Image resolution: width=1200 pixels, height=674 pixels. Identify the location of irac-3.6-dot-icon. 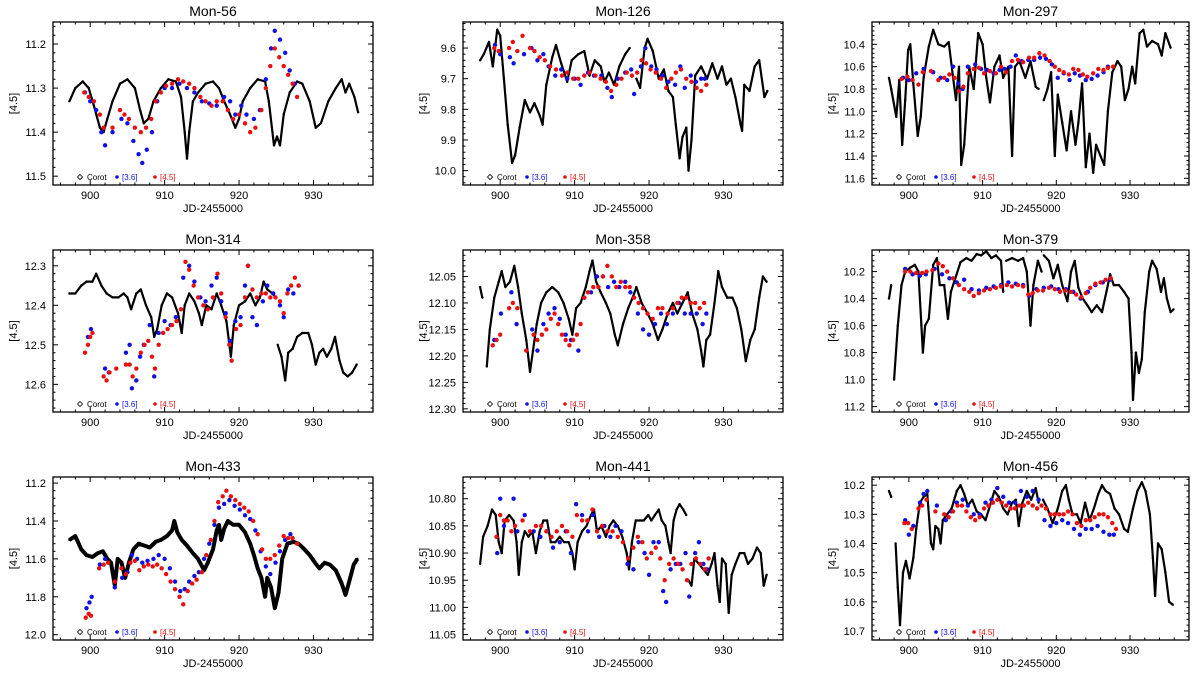
(117, 404).